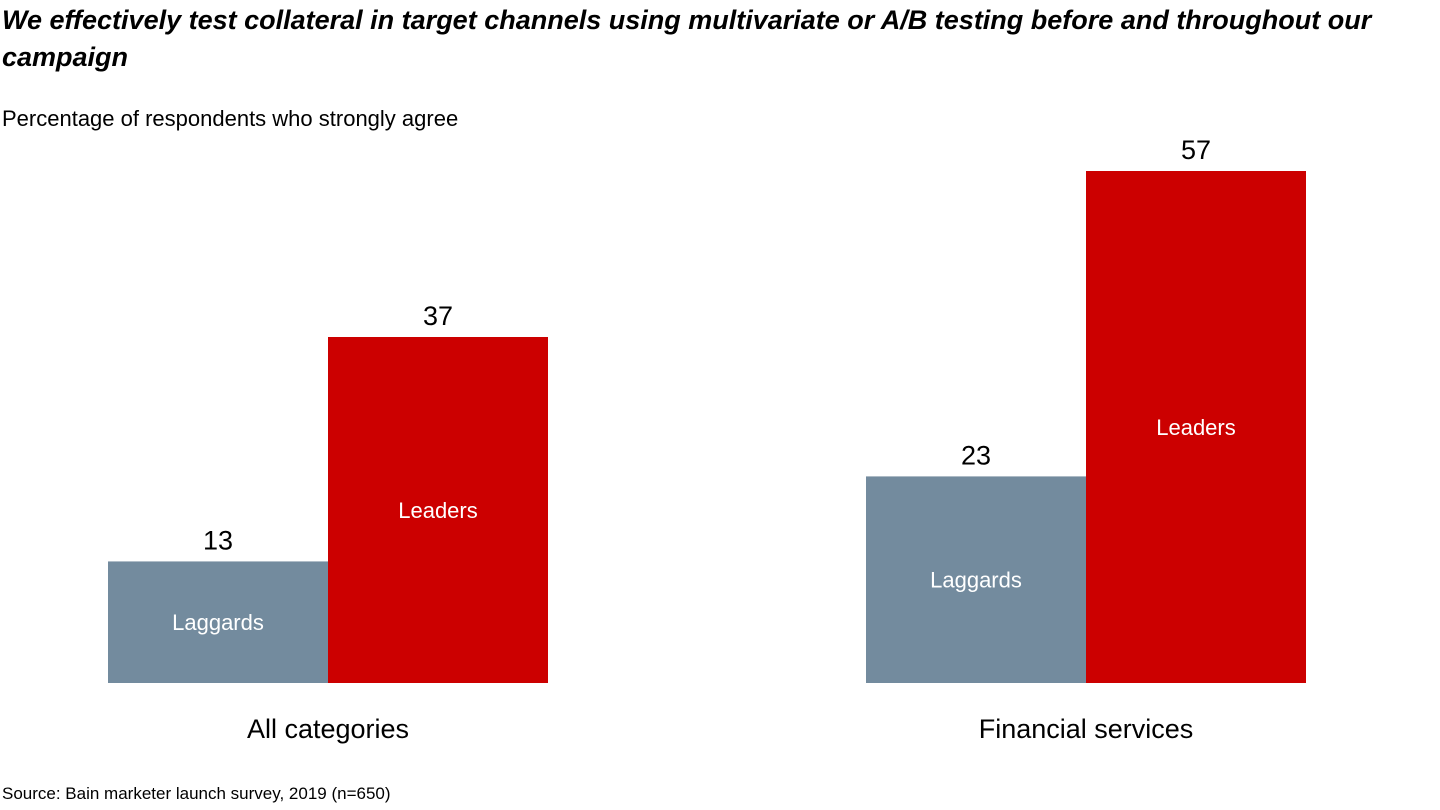 The image size is (1440, 810). I want to click on value-label: 13, so click(218, 540).